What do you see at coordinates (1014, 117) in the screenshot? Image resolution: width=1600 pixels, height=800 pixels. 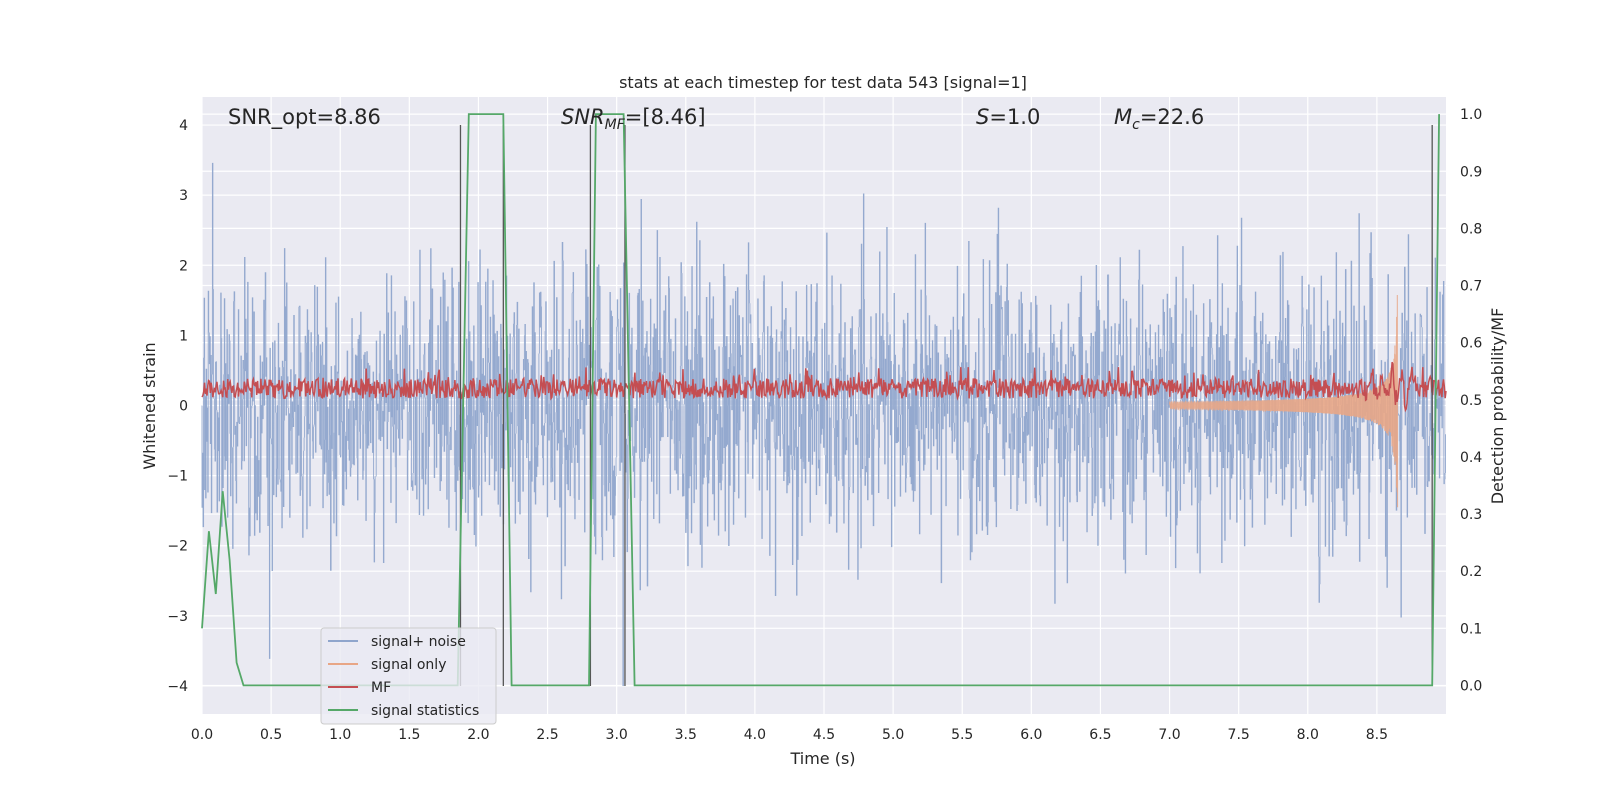 I see `s-value: =1.0` at bounding box center [1014, 117].